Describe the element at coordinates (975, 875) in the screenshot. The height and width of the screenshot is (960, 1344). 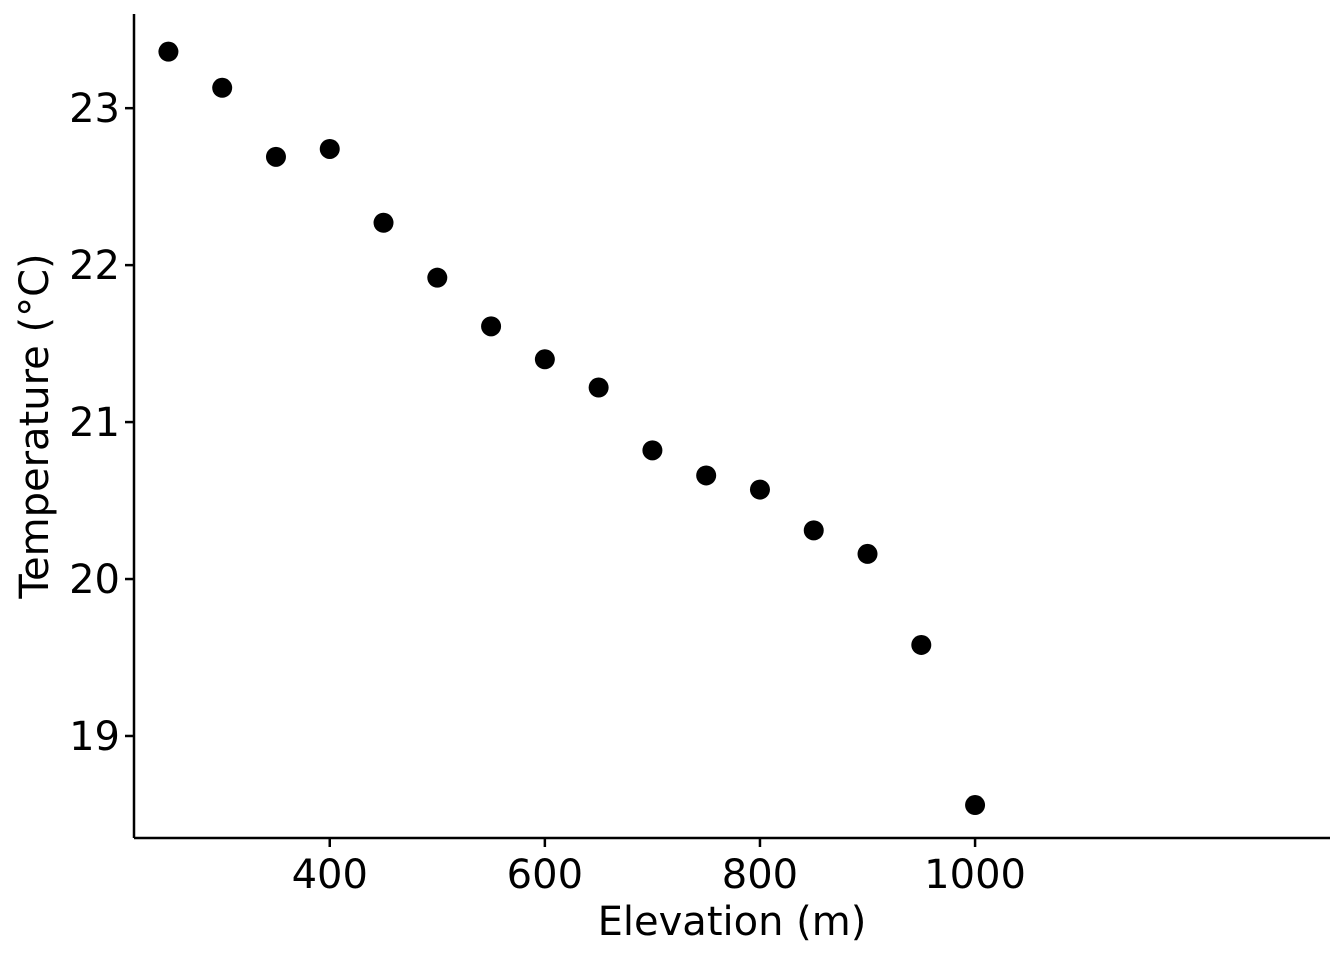
I see `x-tick-label: 1000` at that location.